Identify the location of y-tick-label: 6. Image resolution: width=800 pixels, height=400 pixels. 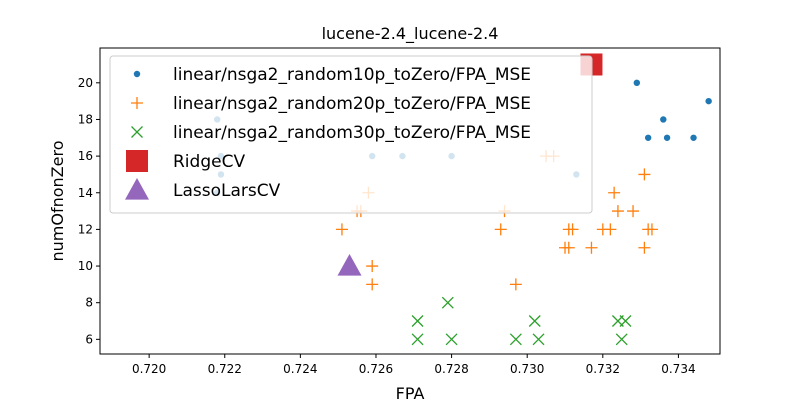
(89, 339).